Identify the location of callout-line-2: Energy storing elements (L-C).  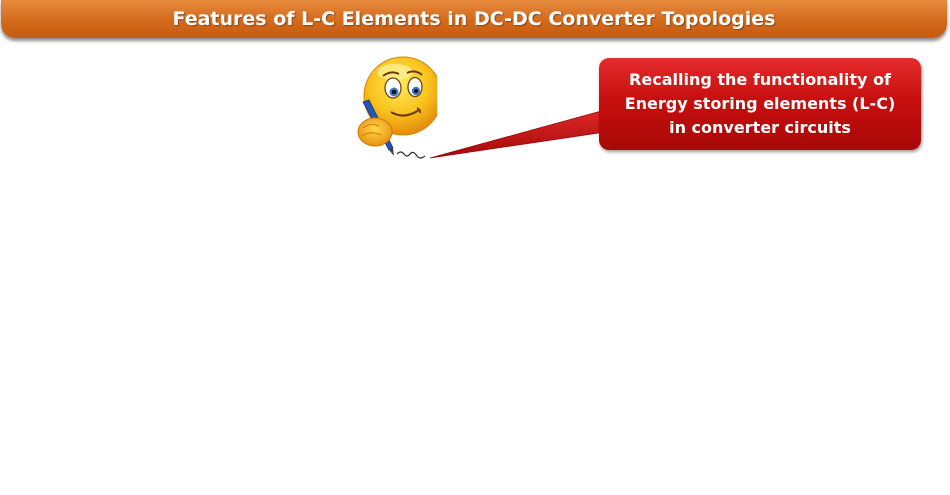
(760, 103).